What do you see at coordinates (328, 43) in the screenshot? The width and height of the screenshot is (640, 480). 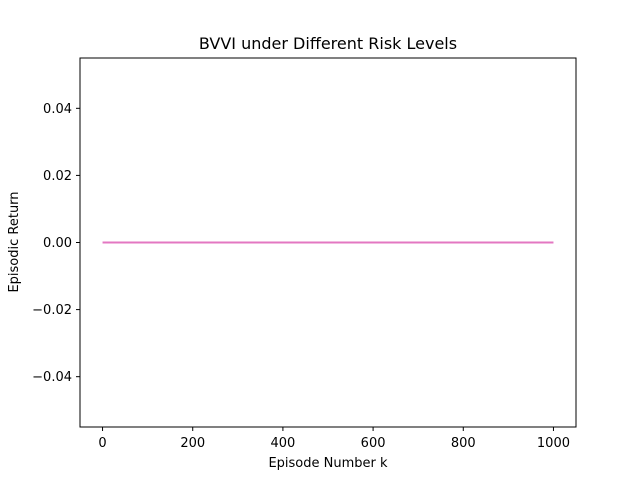 I see `chart-title: BVVI under Different Risk Levels` at bounding box center [328, 43].